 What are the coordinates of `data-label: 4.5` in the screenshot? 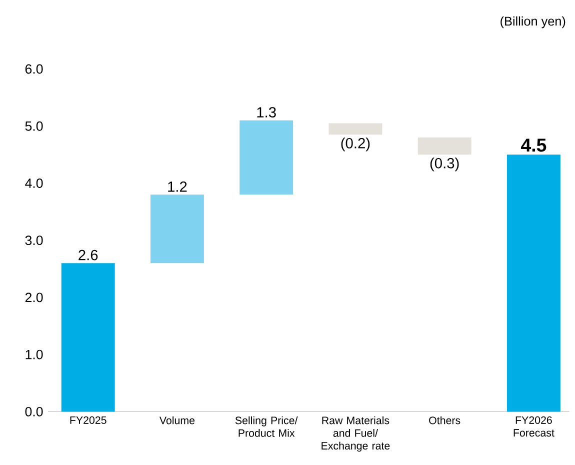 It's located at (533, 145).